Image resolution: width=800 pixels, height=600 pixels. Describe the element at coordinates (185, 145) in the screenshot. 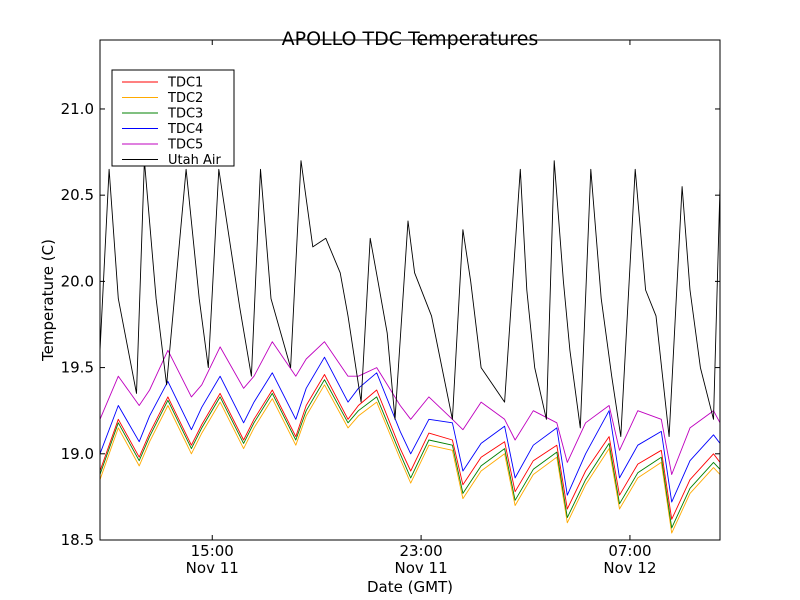

I see `legend-label: TDC5` at that location.